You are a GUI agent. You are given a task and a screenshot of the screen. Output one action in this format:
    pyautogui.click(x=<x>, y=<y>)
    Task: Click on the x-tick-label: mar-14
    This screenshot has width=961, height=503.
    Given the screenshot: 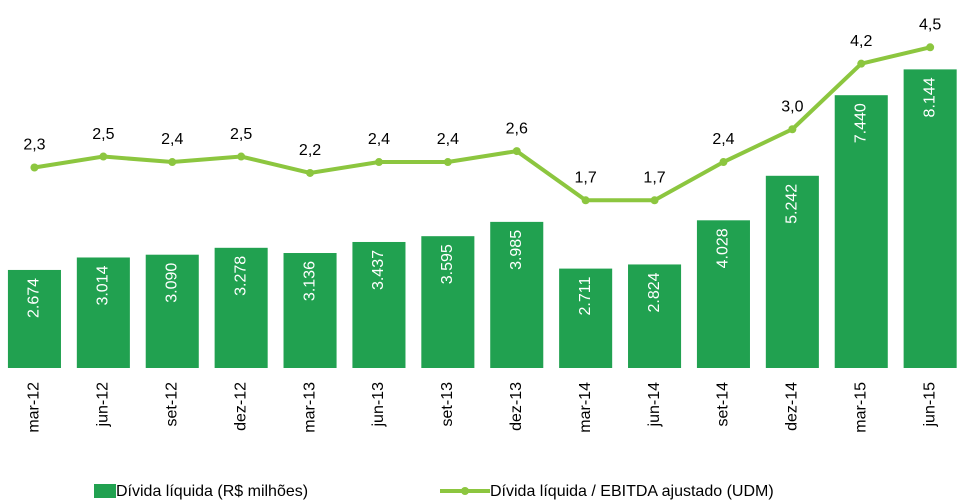 What is the action you would take?
    pyautogui.click(x=585, y=407)
    